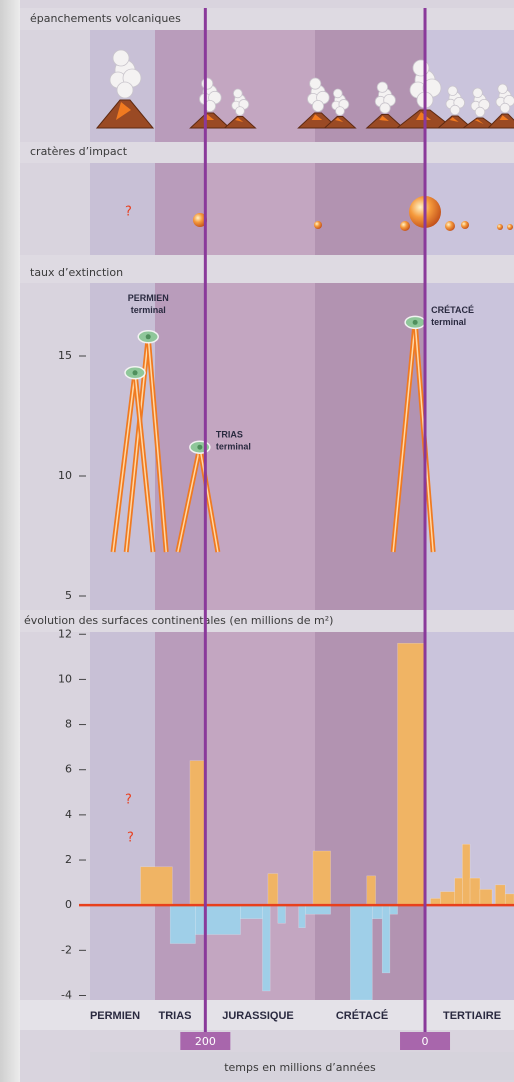 This screenshot has width=514, height=1082. Describe the element at coordinates (79, 151) in the screenshot. I see `panel-title: cratères d’impact` at that location.